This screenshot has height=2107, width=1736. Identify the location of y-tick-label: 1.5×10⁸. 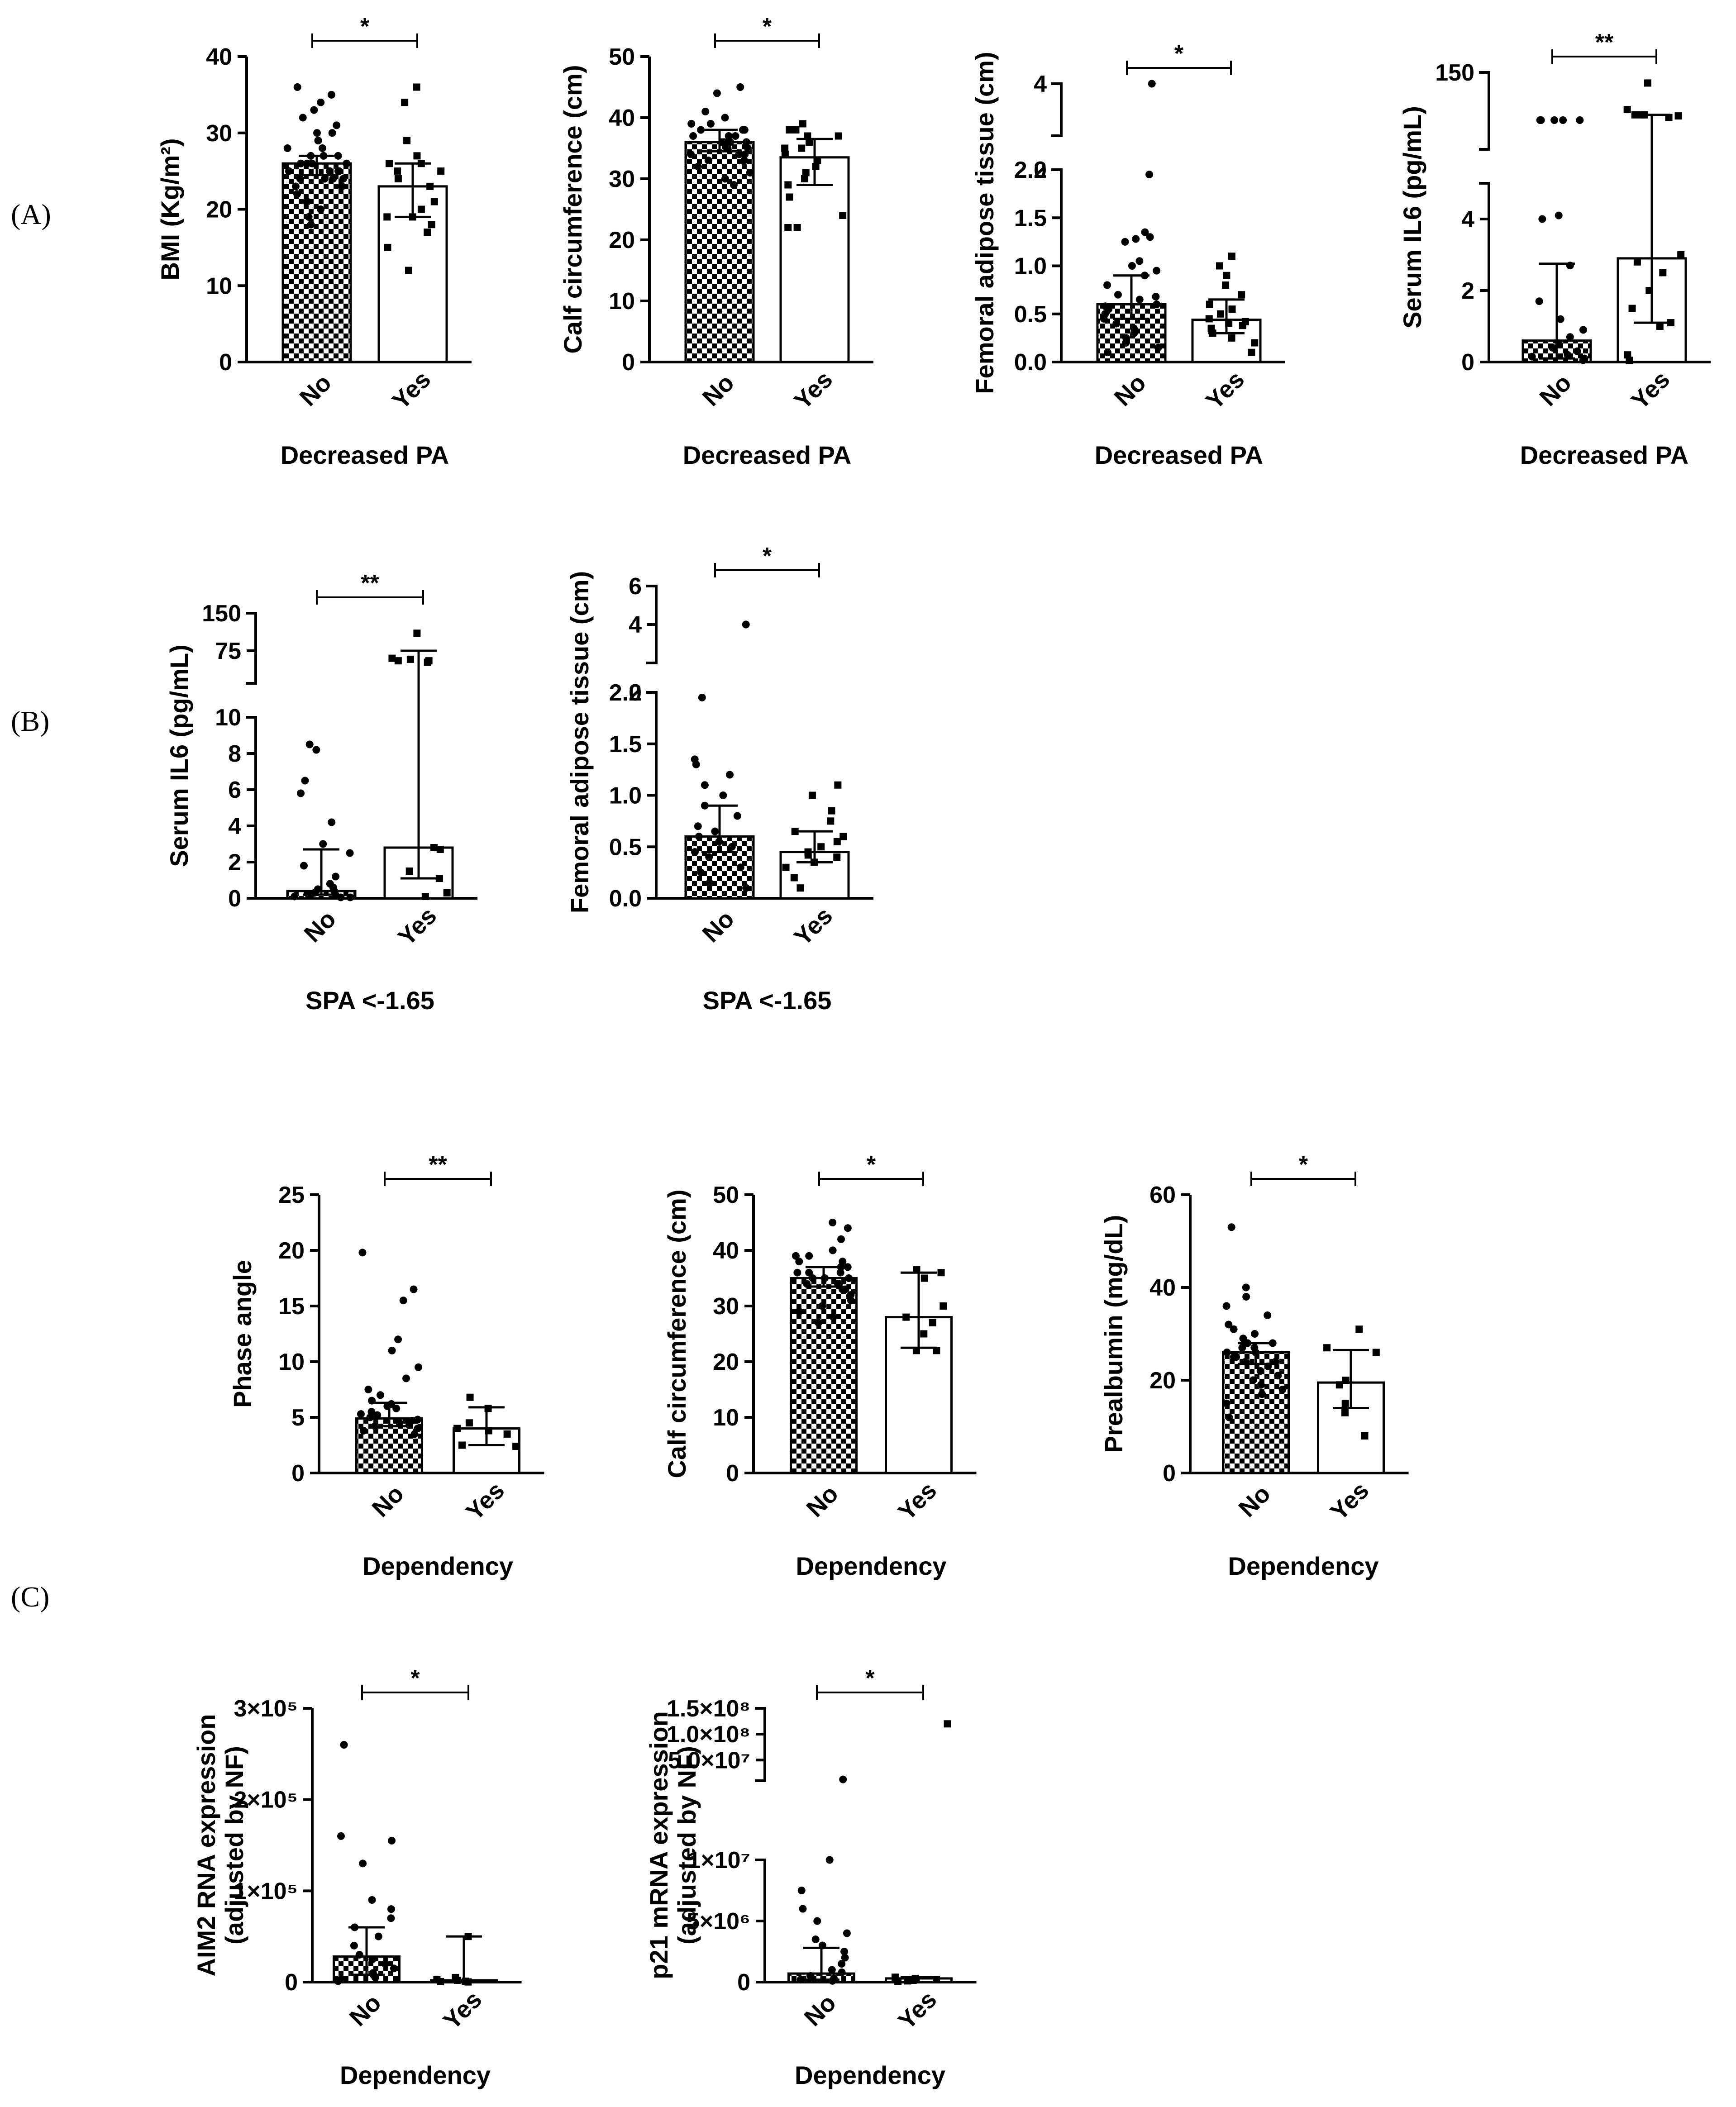
(708, 1709).